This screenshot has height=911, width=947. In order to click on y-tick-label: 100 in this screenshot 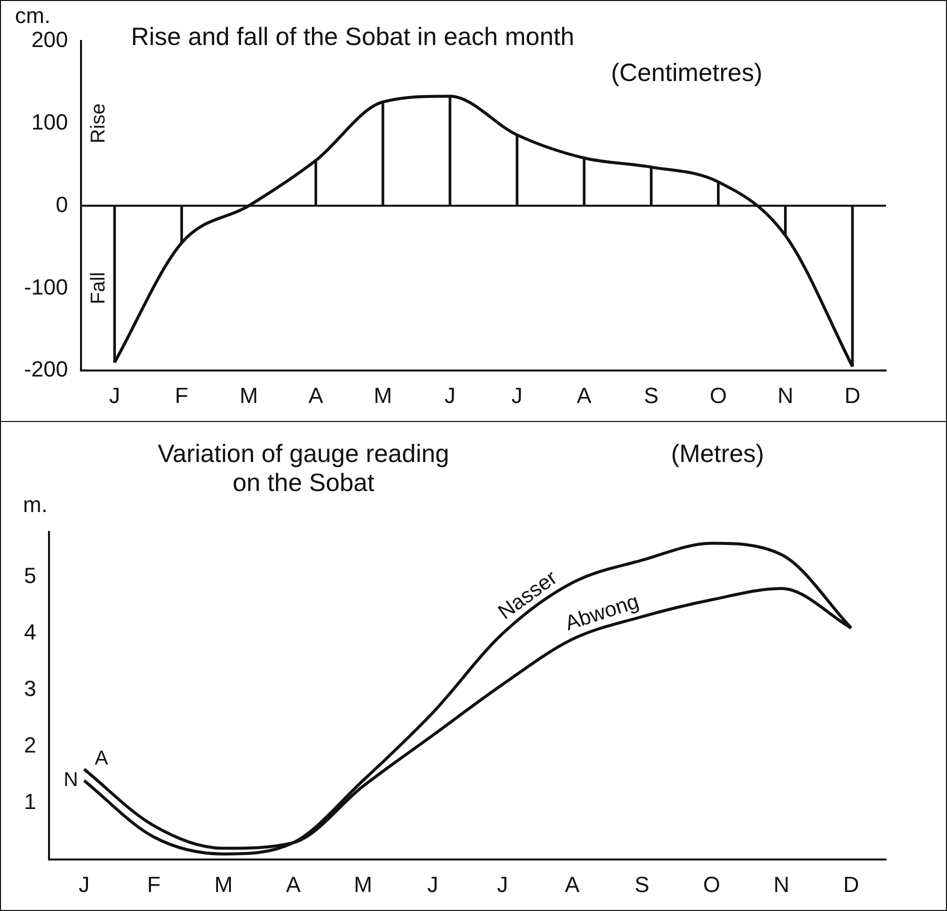, I will do `click(49, 121)`.